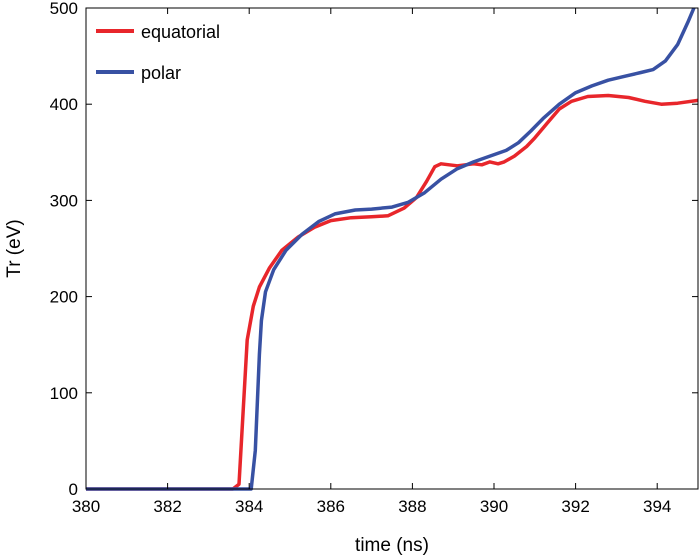 This screenshot has width=700, height=560. What do you see at coordinates (180, 32) in the screenshot?
I see `legend-label-equatorial: equatorial` at bounding box center [180, 32].